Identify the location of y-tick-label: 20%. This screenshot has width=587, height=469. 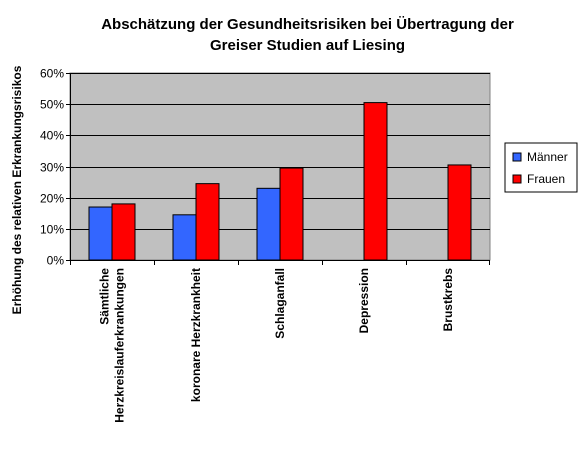
(52, 199).